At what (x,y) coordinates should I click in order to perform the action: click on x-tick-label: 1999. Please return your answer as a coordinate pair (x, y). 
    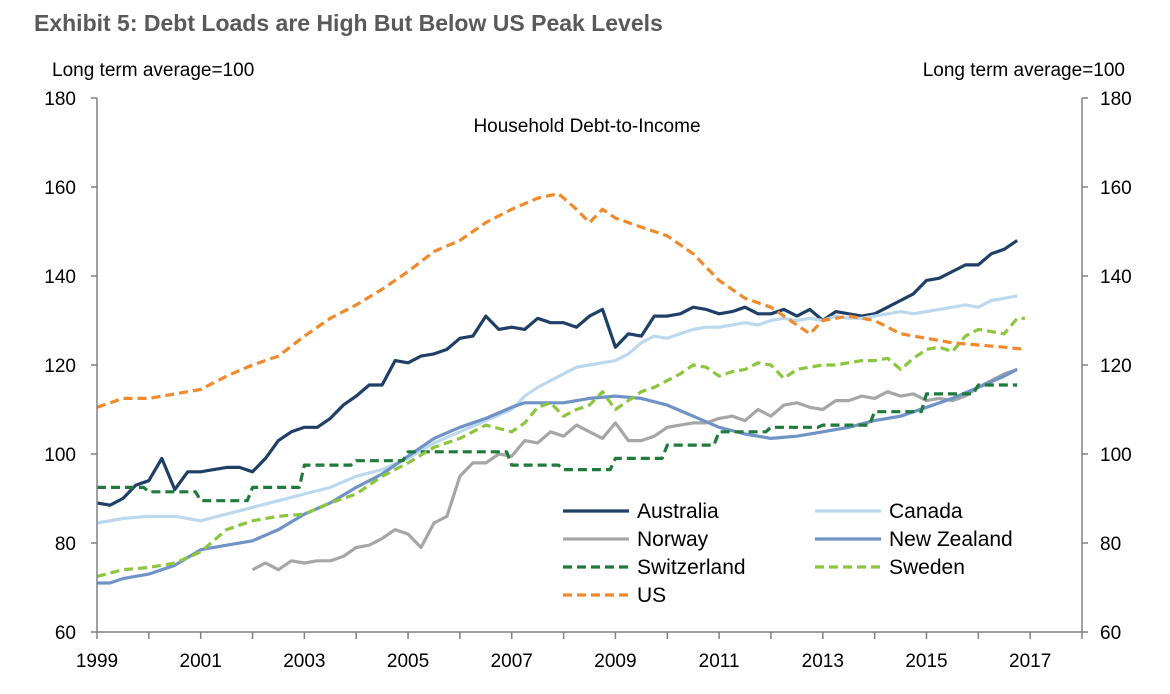
    Looking at the image, I should click on (97, 661).